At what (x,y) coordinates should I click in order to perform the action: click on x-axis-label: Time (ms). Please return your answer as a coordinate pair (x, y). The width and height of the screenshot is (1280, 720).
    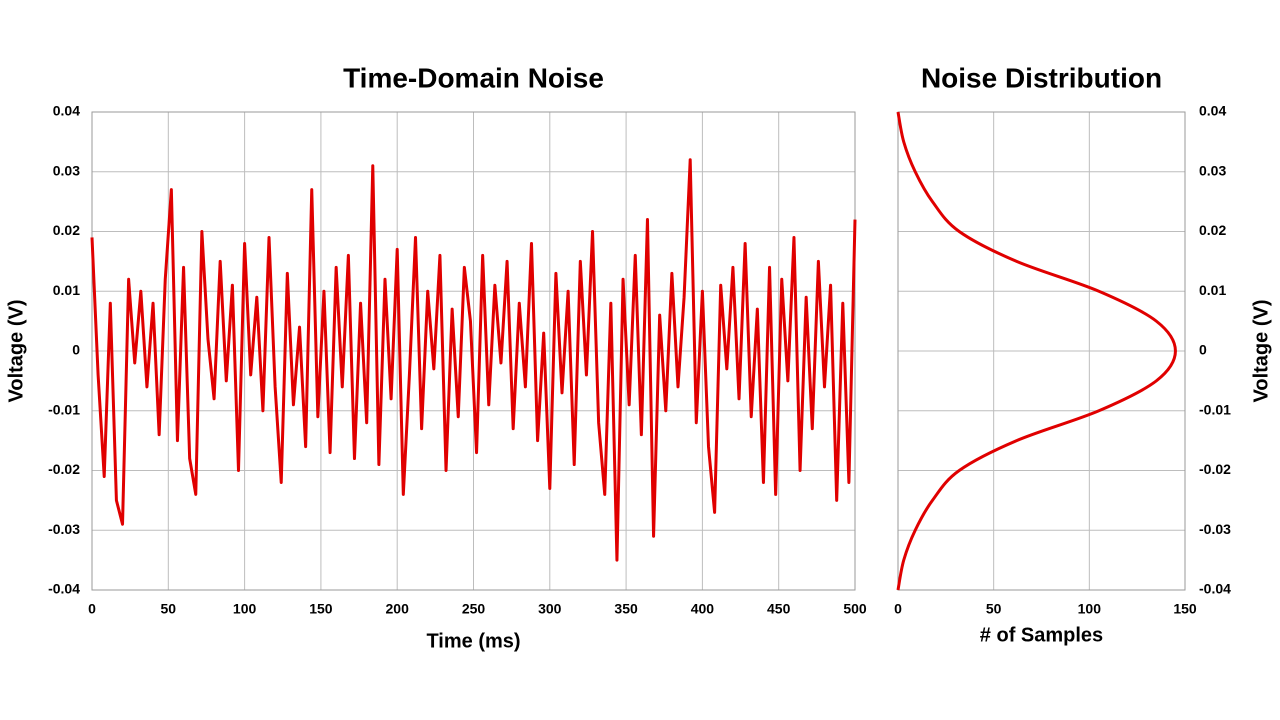
    Looking at the image, I should click on (473, 641).